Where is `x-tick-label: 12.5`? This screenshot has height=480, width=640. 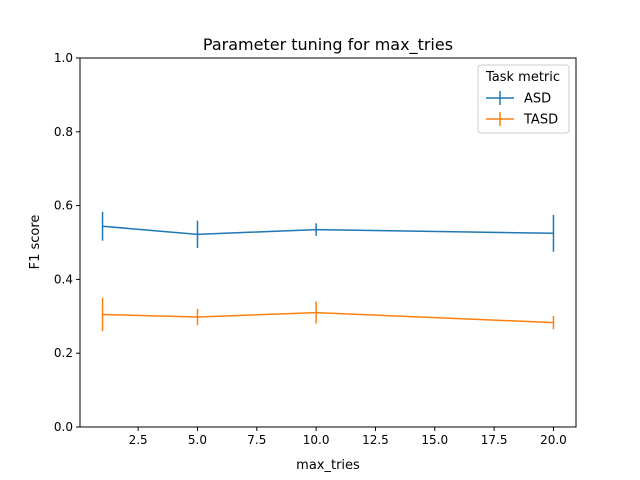 x-tick-label: 12.5 is located at coordinates (375, 440).